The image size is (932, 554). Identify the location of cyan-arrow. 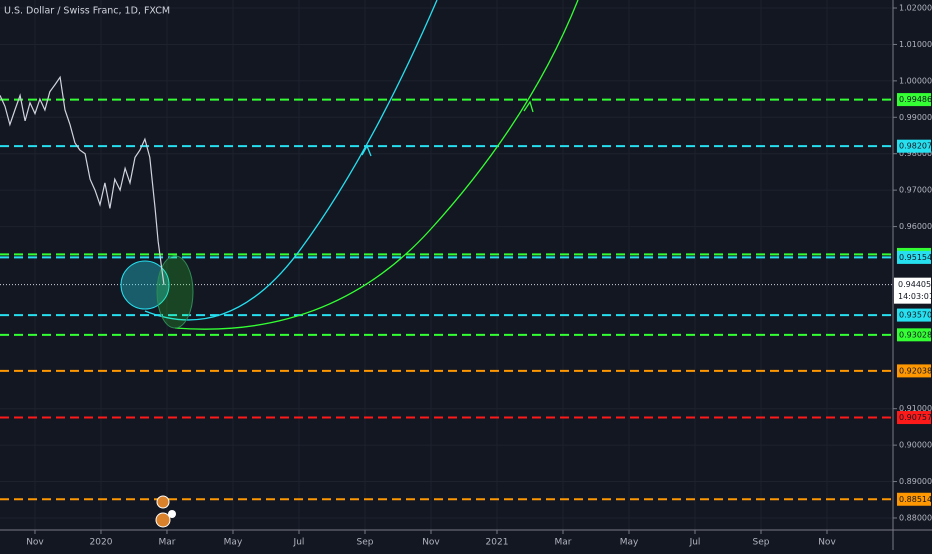
(366, 150).